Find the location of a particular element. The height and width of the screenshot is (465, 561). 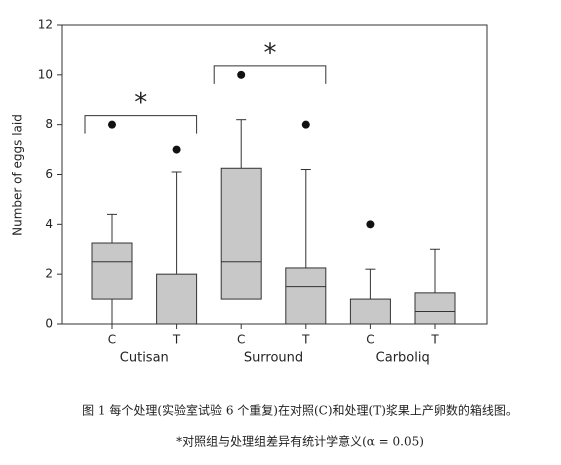

y-tick-label: 2 is located at coordinates (49, 274).